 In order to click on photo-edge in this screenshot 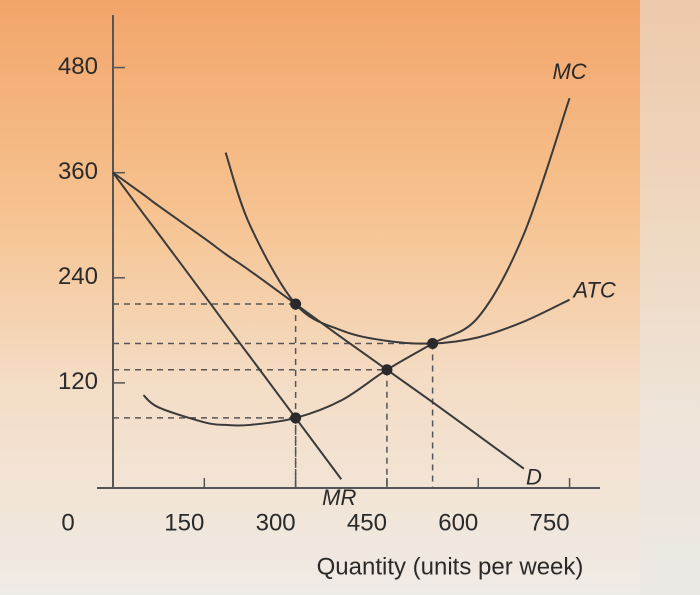, I will do `click(670, 297)`.